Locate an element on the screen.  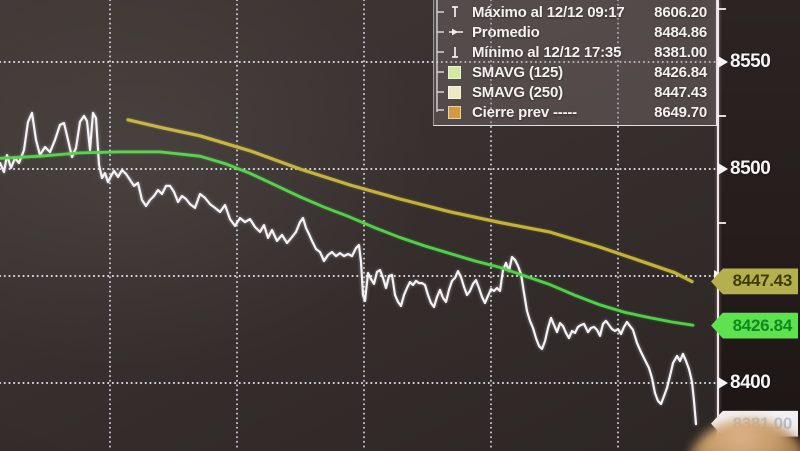
legend-value: 8447.43 is located at coordinates (680, 92).